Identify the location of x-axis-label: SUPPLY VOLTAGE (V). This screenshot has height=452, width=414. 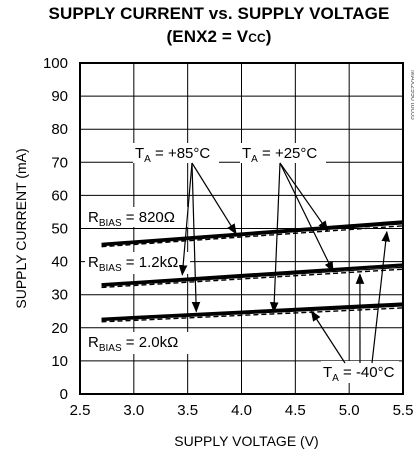
(246, 441).